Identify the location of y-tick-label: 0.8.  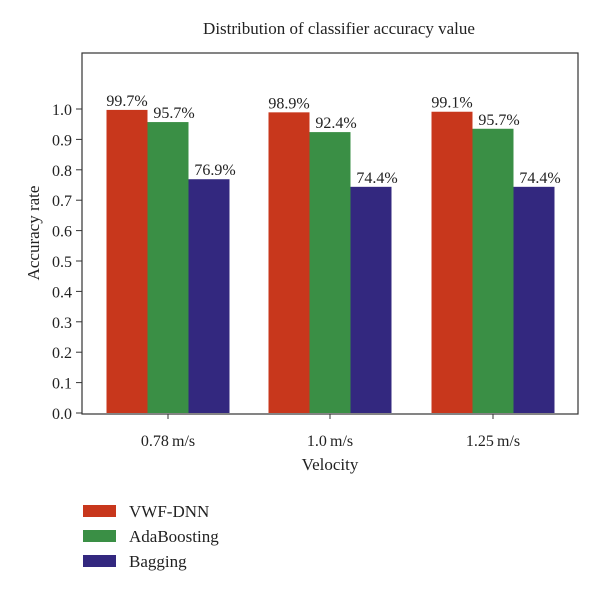
(62, 171).